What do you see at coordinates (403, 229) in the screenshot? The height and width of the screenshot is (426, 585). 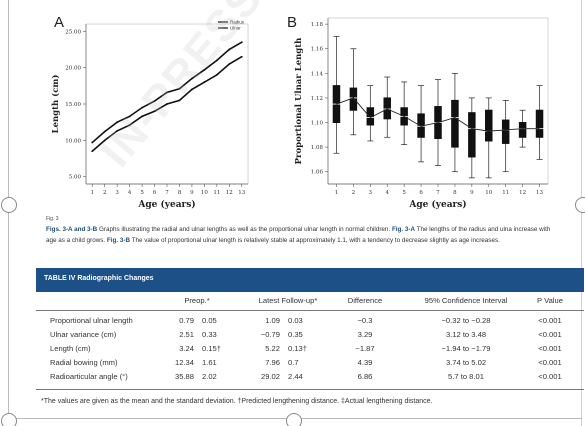 I see `caption-fig-a-ref: Fig. 3-A` at bounding box center [403, 229].